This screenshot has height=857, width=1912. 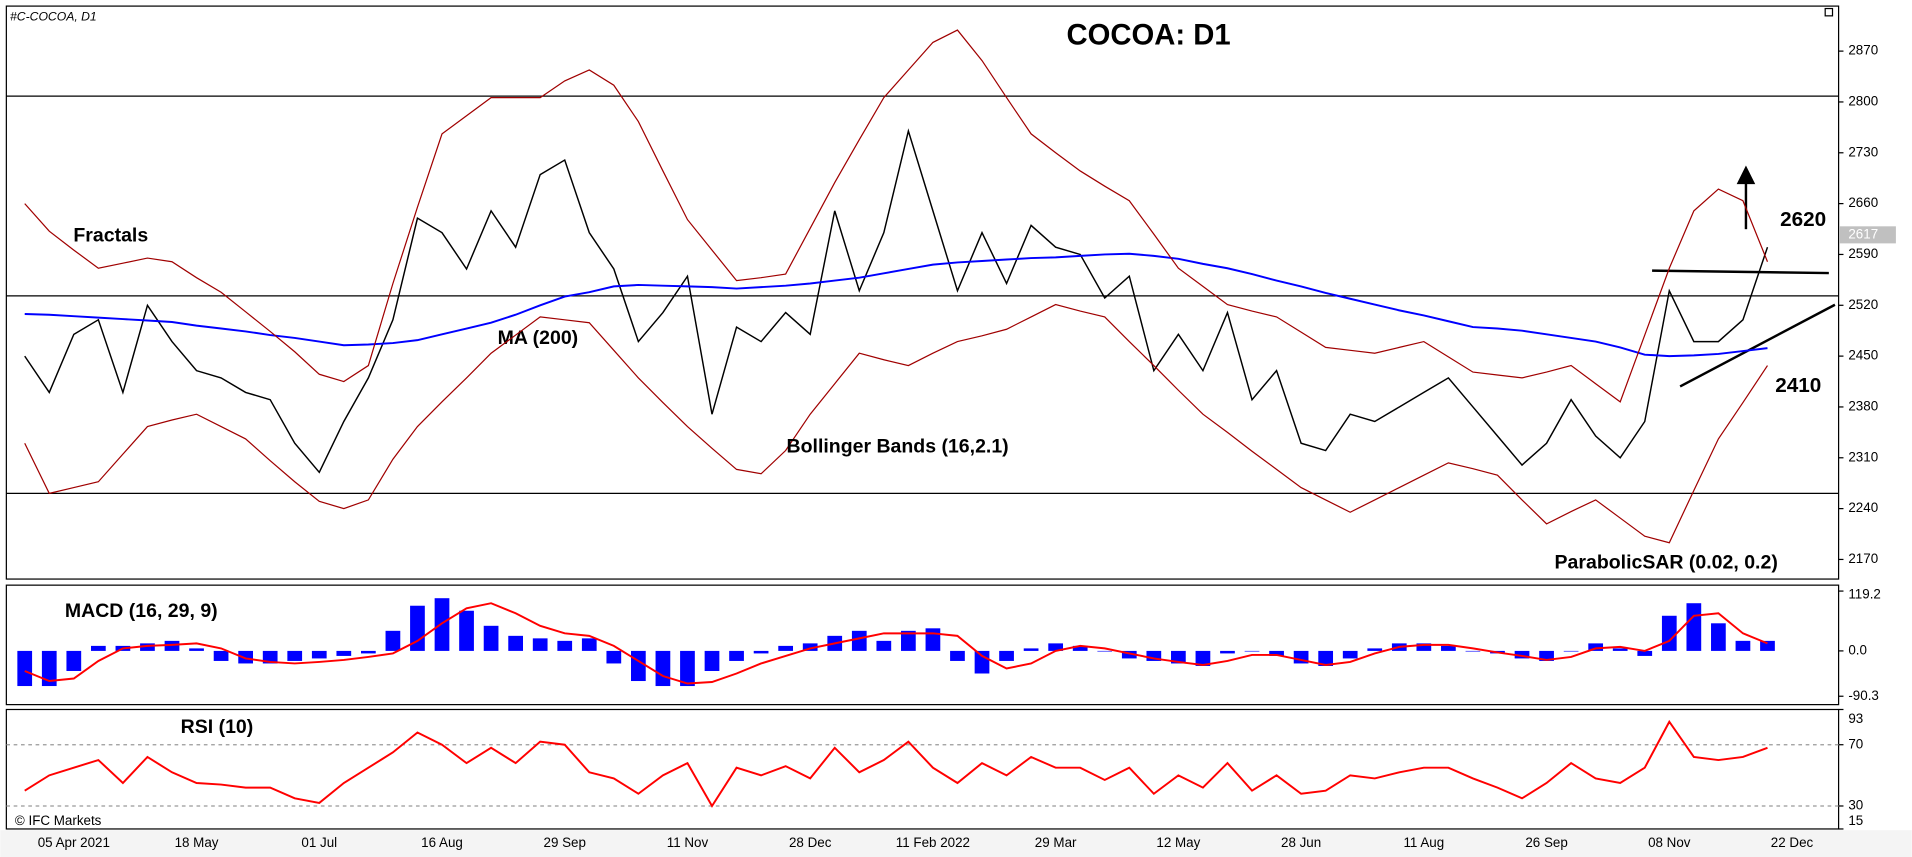 What do you see at coordinates (1301, 842) in the screenshot?
I see `x-tick-label: 28 Jun` at bounding box center [1301, 842].